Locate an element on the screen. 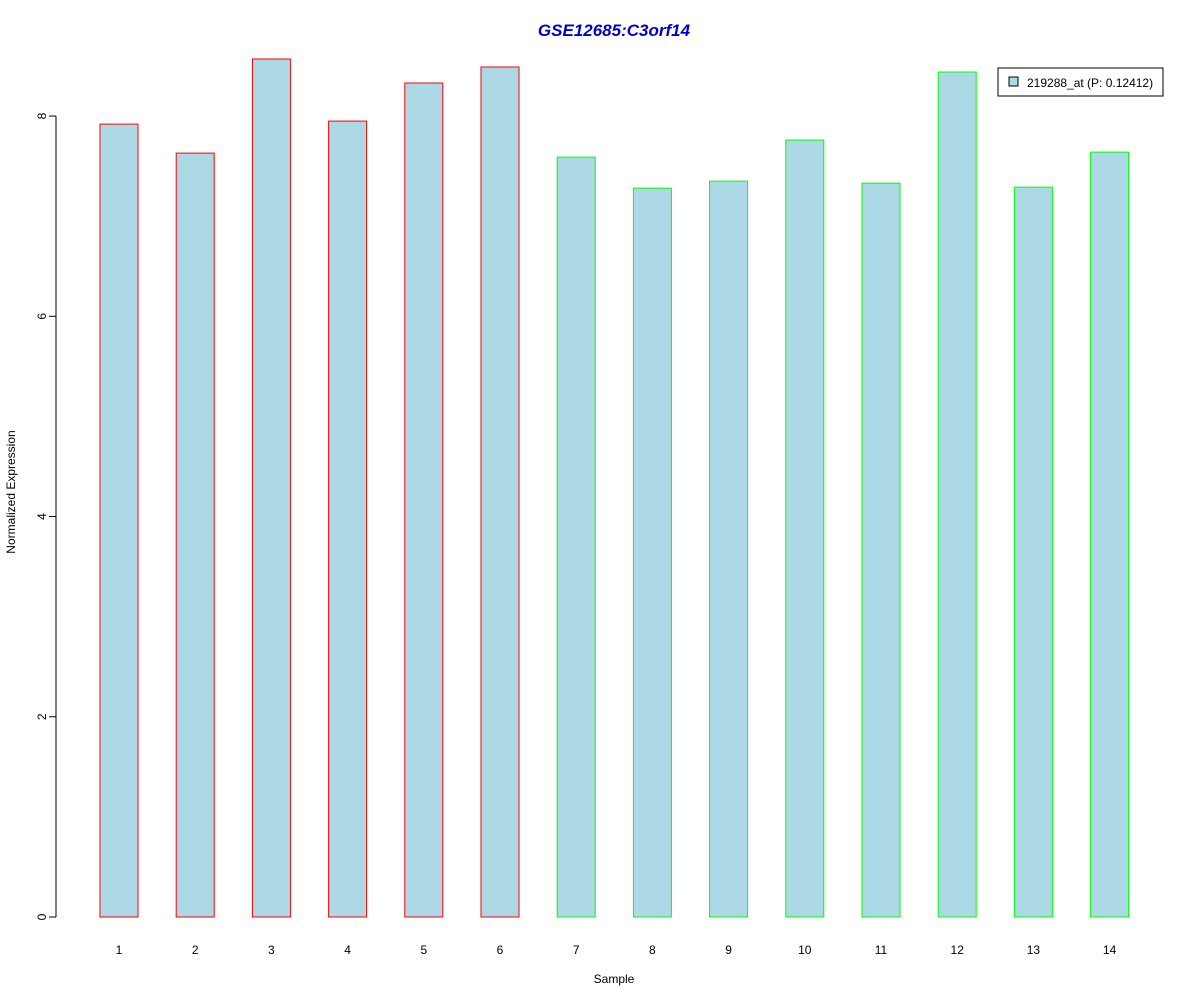  x-tick-label: 1 is located at coordinates (119, 950).